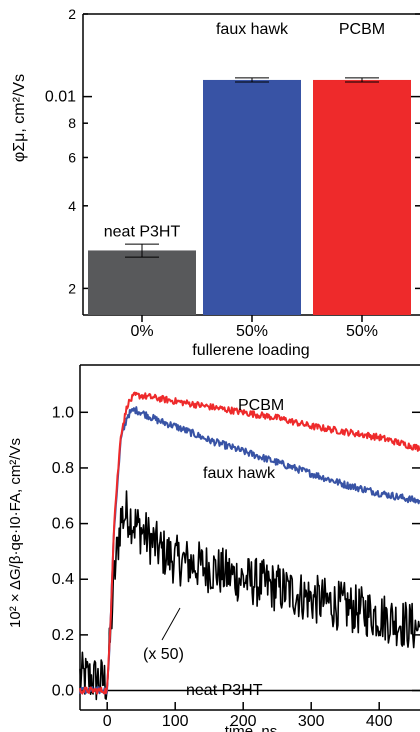 The width and height of the screenshot is (420, 732). What do you see at coordinates (72, 288) in the screenshot?
I see `bar-y-tick-label-0: 2` at bounding box center [72, 288].